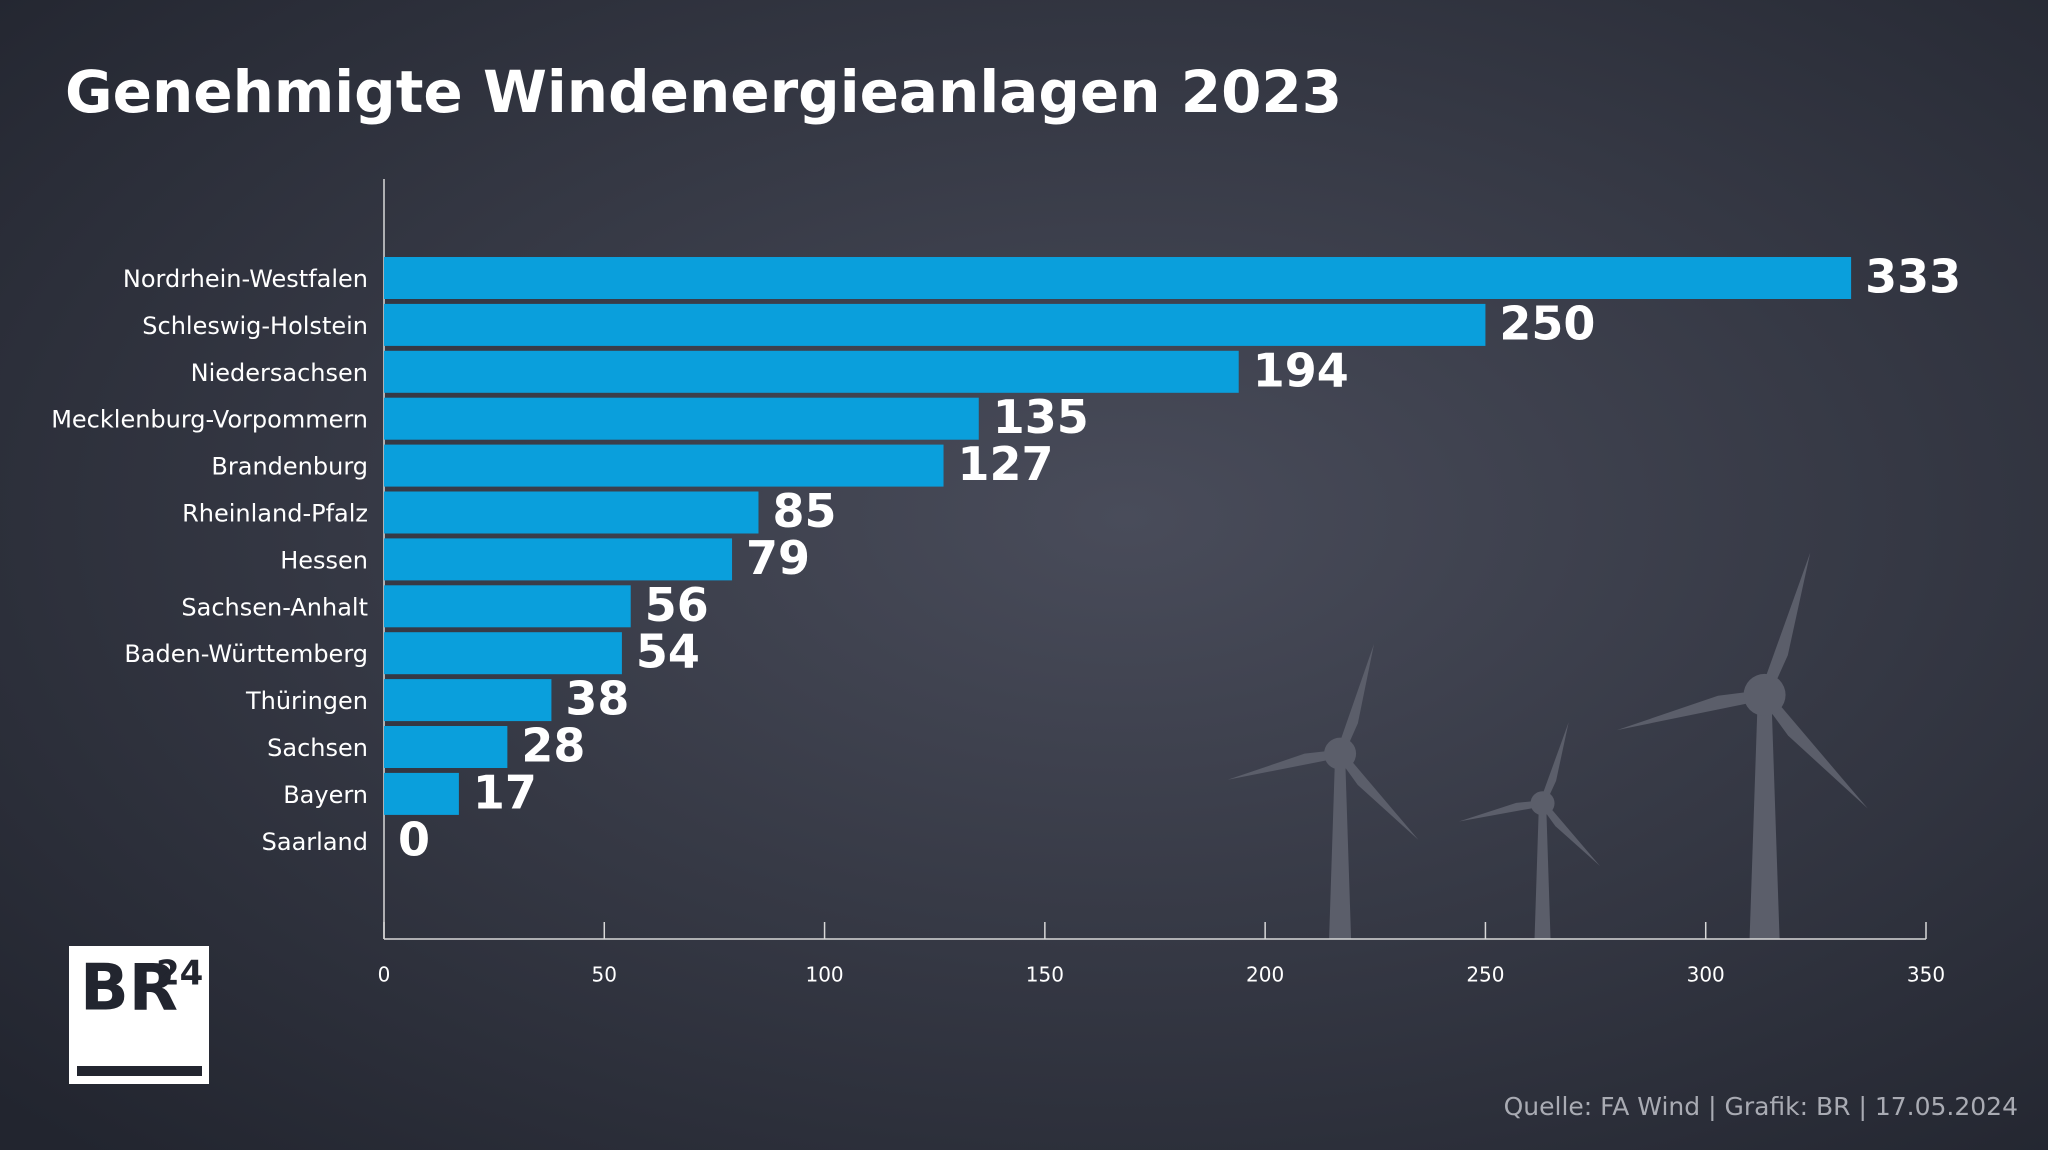 The width and height of the screenshot is (2048, 1150). What do you see at coordinates (1926, 975) in the screenshot?
I see `x-tick-label: 350` at bounding box center [1926, 975].